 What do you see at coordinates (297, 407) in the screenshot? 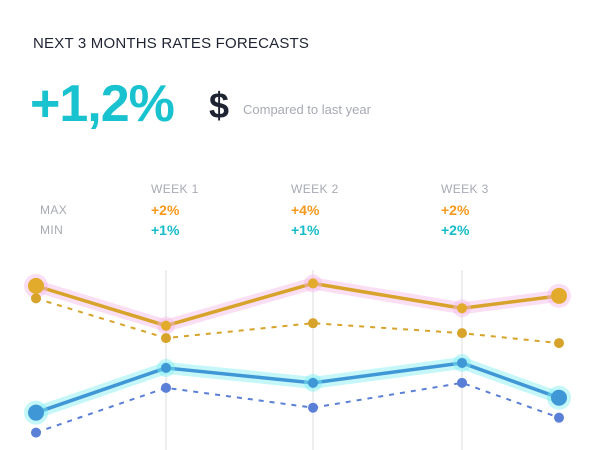
I see `series-4-line` at bounding box center [297, 407].